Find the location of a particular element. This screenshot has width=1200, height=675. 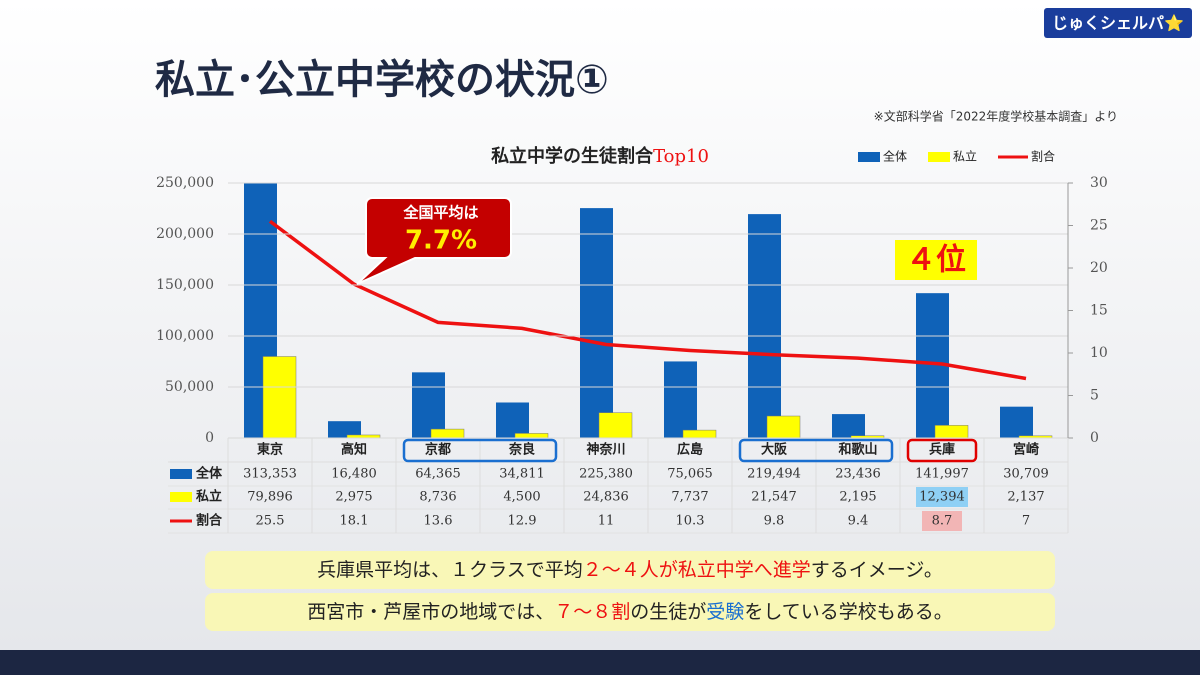

x-tick-label: 奈良 is located at coordinates (521, 450).